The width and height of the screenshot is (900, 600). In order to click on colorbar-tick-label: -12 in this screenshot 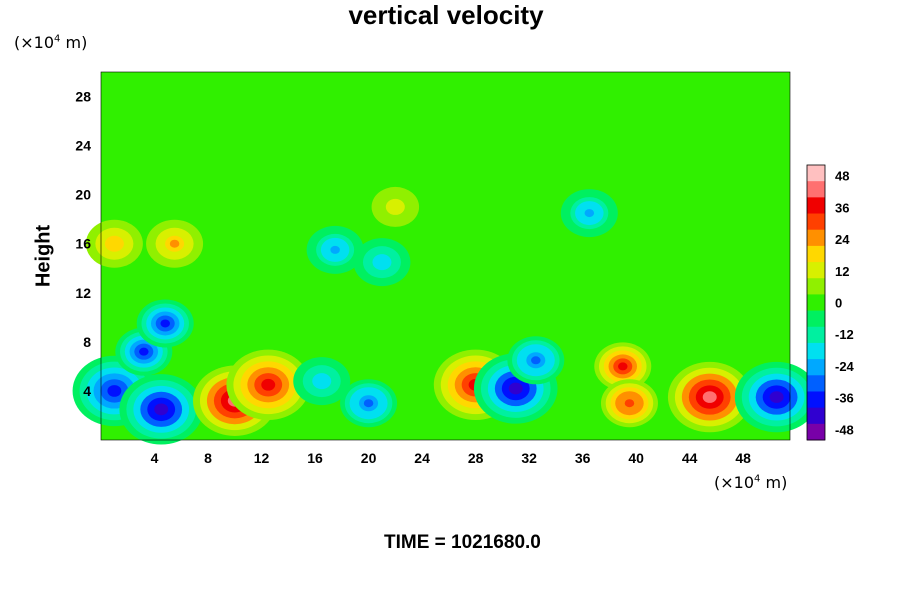, I will do `click(844, 334)`.